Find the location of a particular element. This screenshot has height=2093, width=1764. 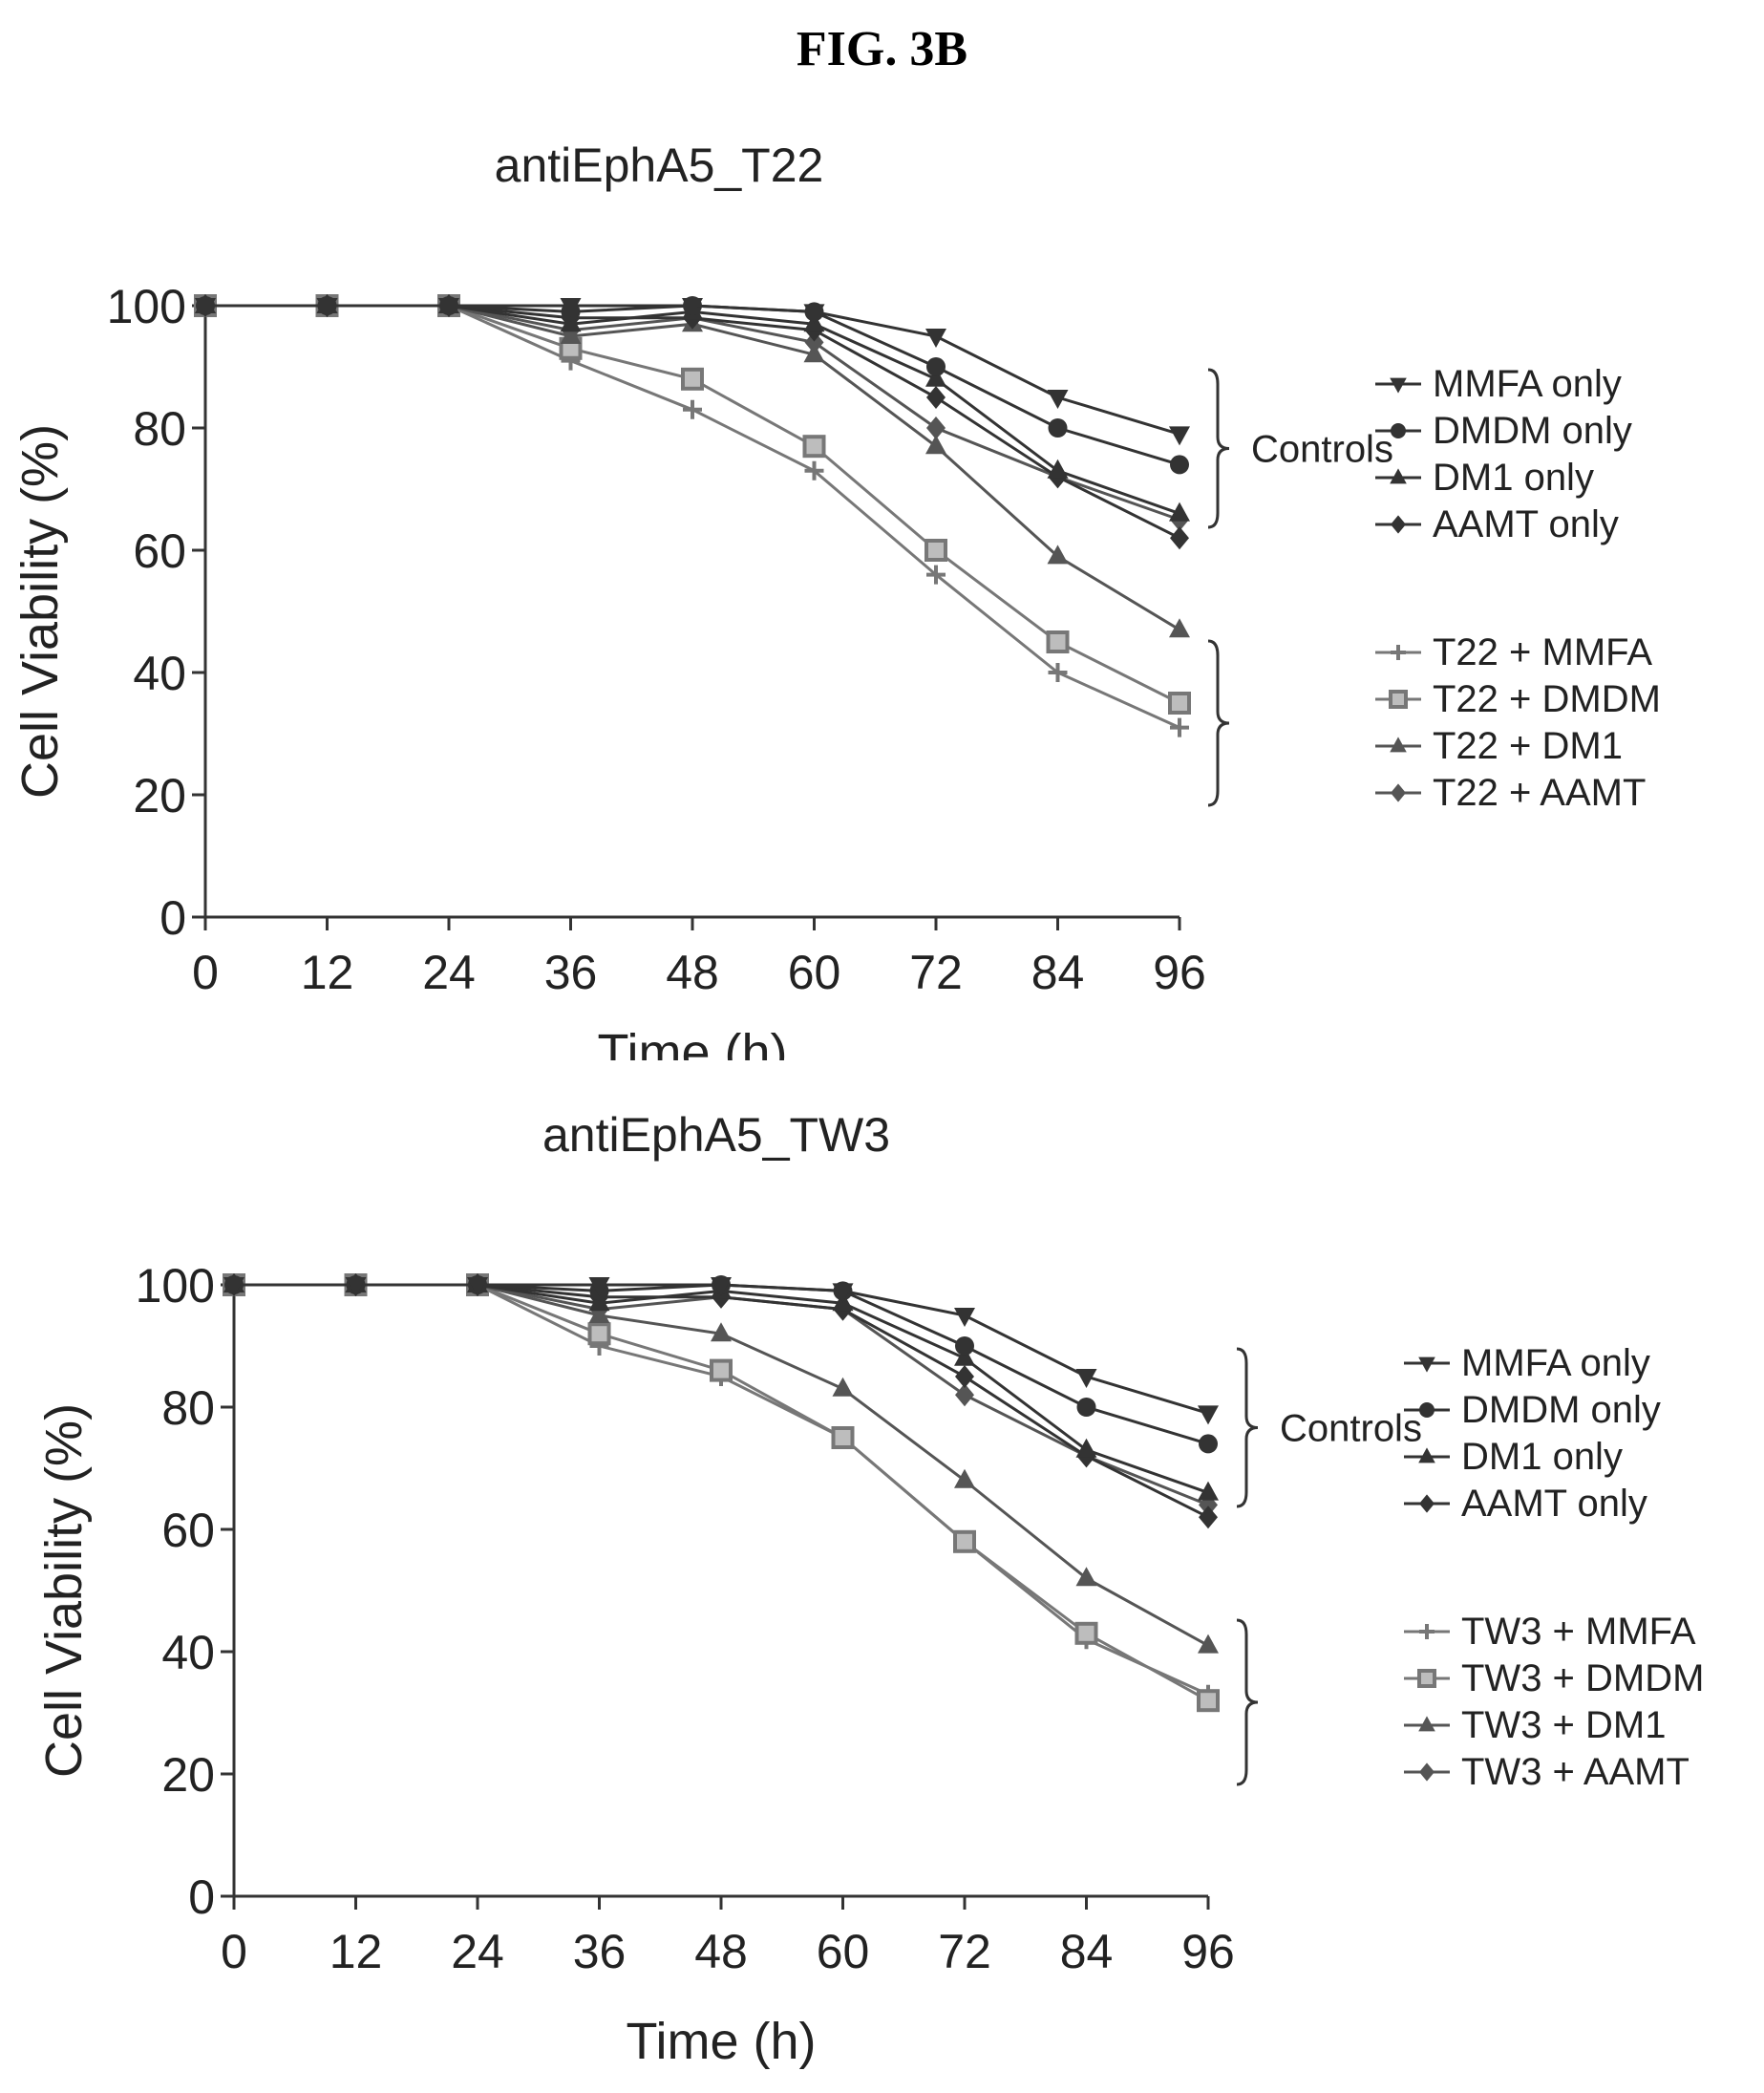

legend-item: T22 + DMDM is located at coordinates (1518, 699).